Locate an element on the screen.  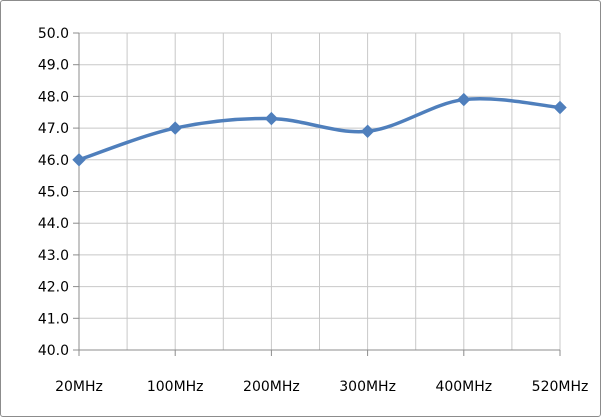
y-tick-label: 47.0 is located at coordinates (53, 129).